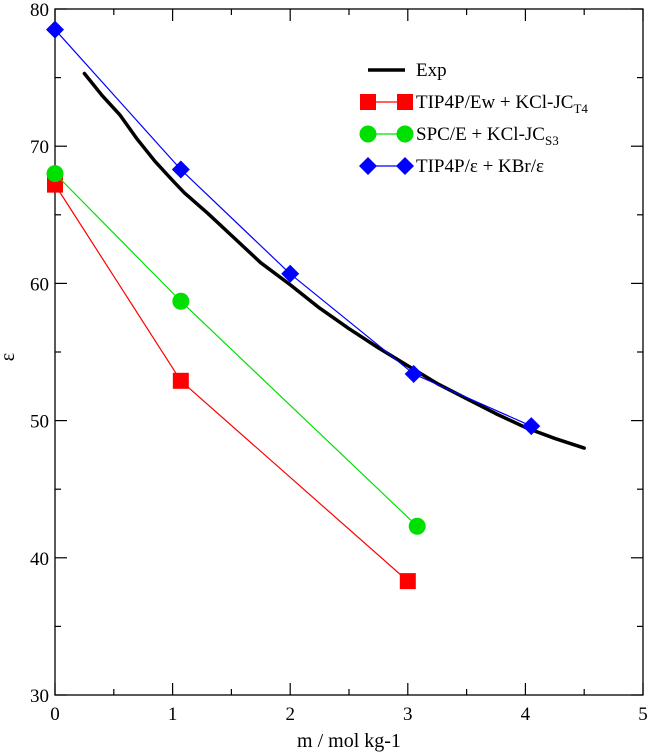 The height and width of the screenshot is (753, 654). I want to click on x-tick-label: 0, so click(55, 714).